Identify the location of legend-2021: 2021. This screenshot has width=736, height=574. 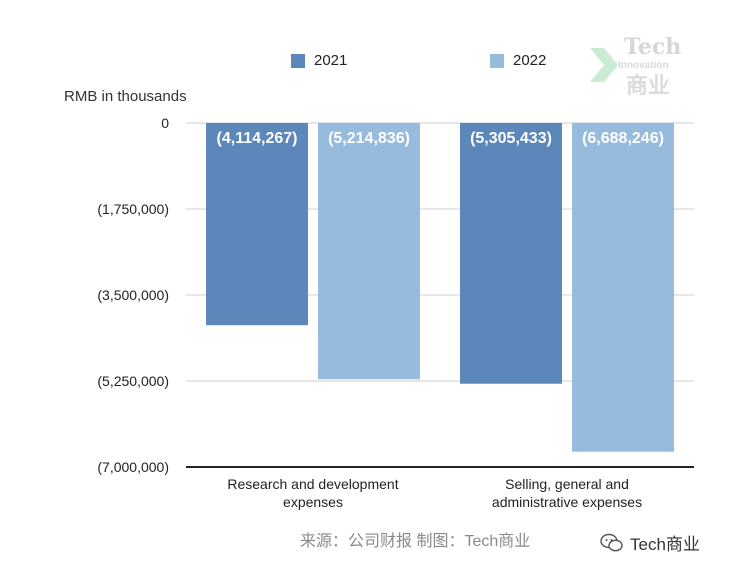
(319, 60).